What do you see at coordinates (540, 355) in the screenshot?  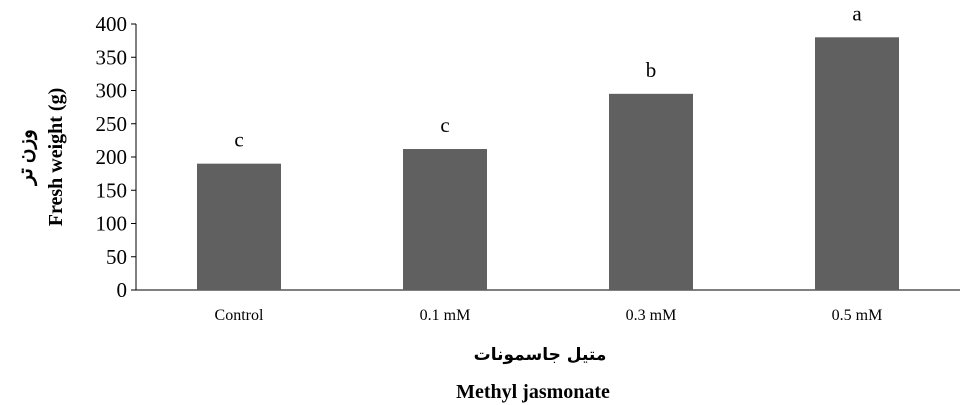 I see `x-axis-label-fa: متیل جاسمونات` at bounding box center [540, 355].